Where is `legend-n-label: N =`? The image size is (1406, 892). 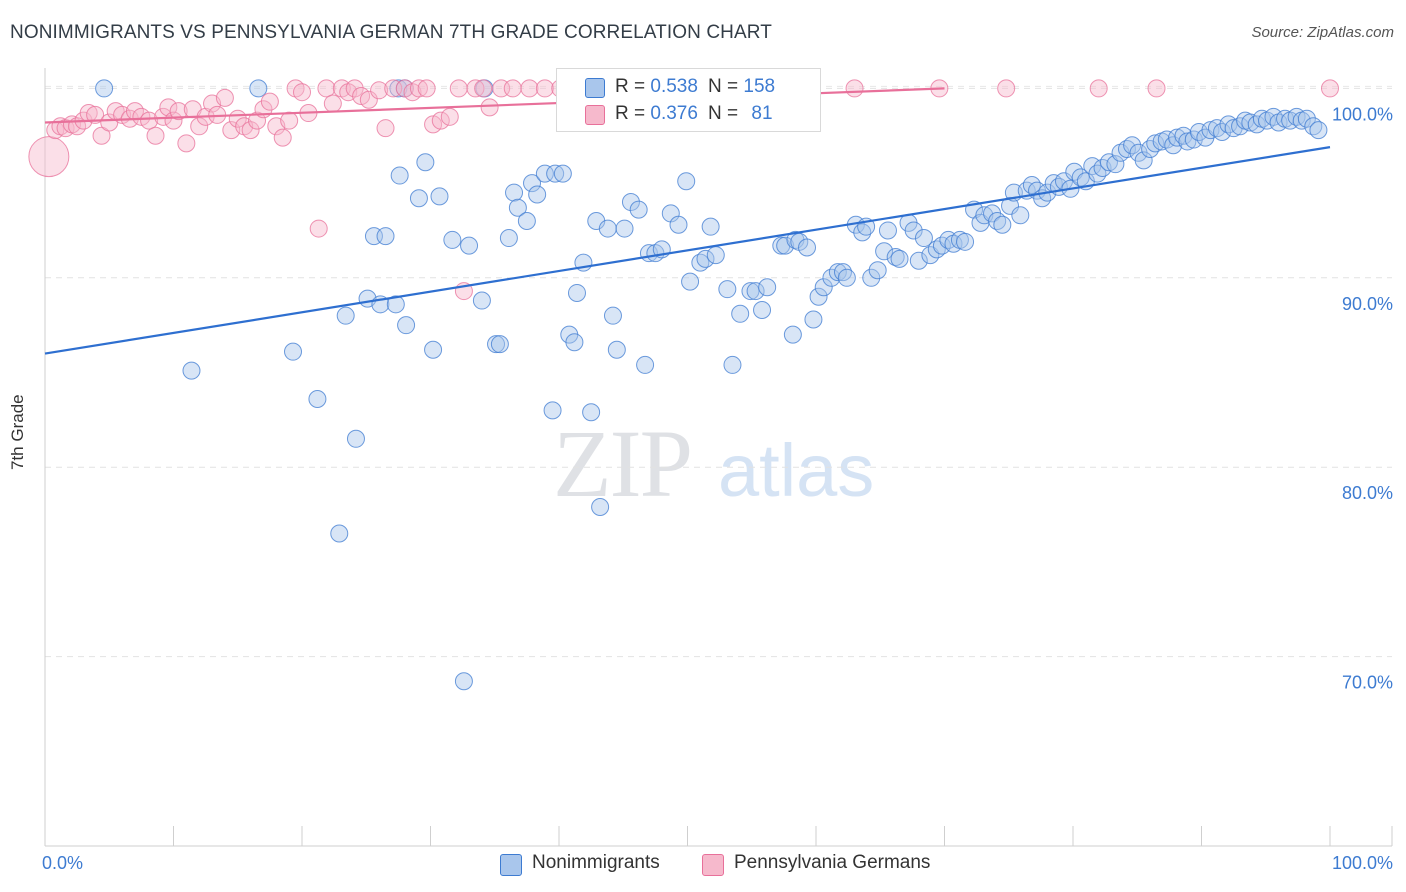 legend-n-label: N = is located at coordinates (726, 86).